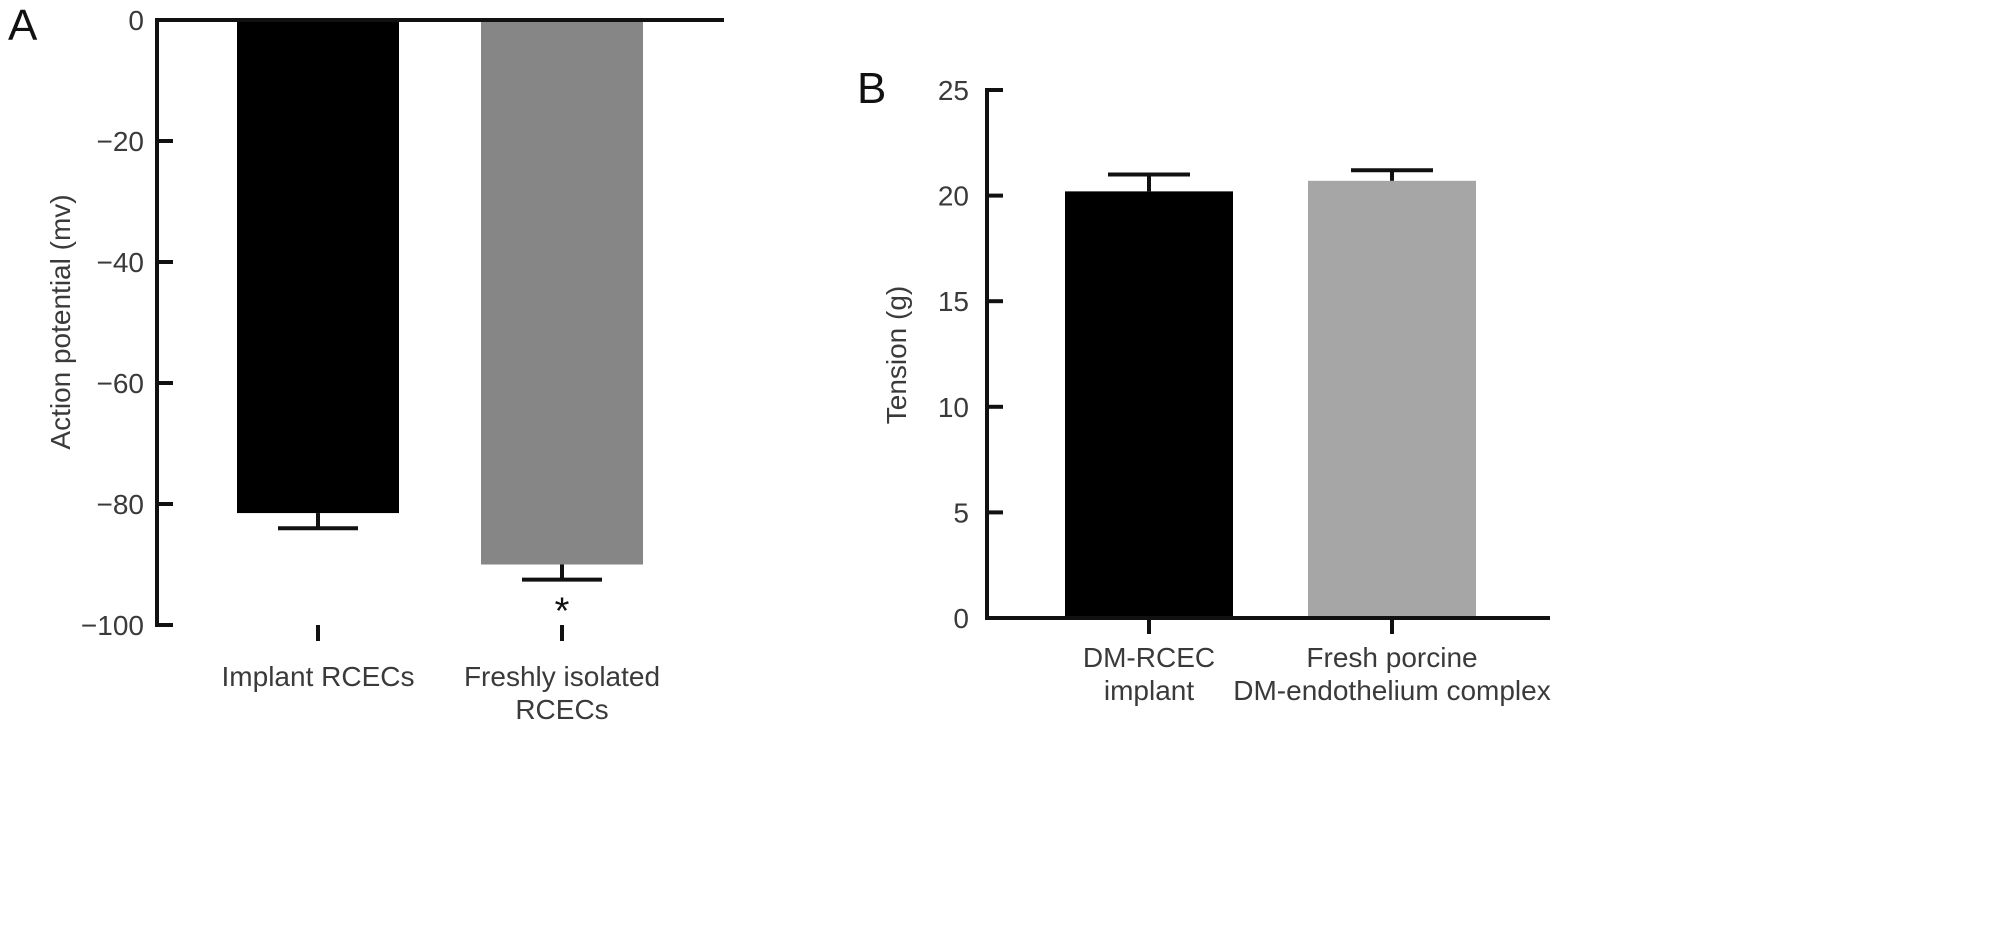 This screenshot has height=928, width=2008. What do you see at coordinates (121, 141) in the screenshot?
I see `panel-a-y-tick-label: −20` at bounding box center [121, 141].